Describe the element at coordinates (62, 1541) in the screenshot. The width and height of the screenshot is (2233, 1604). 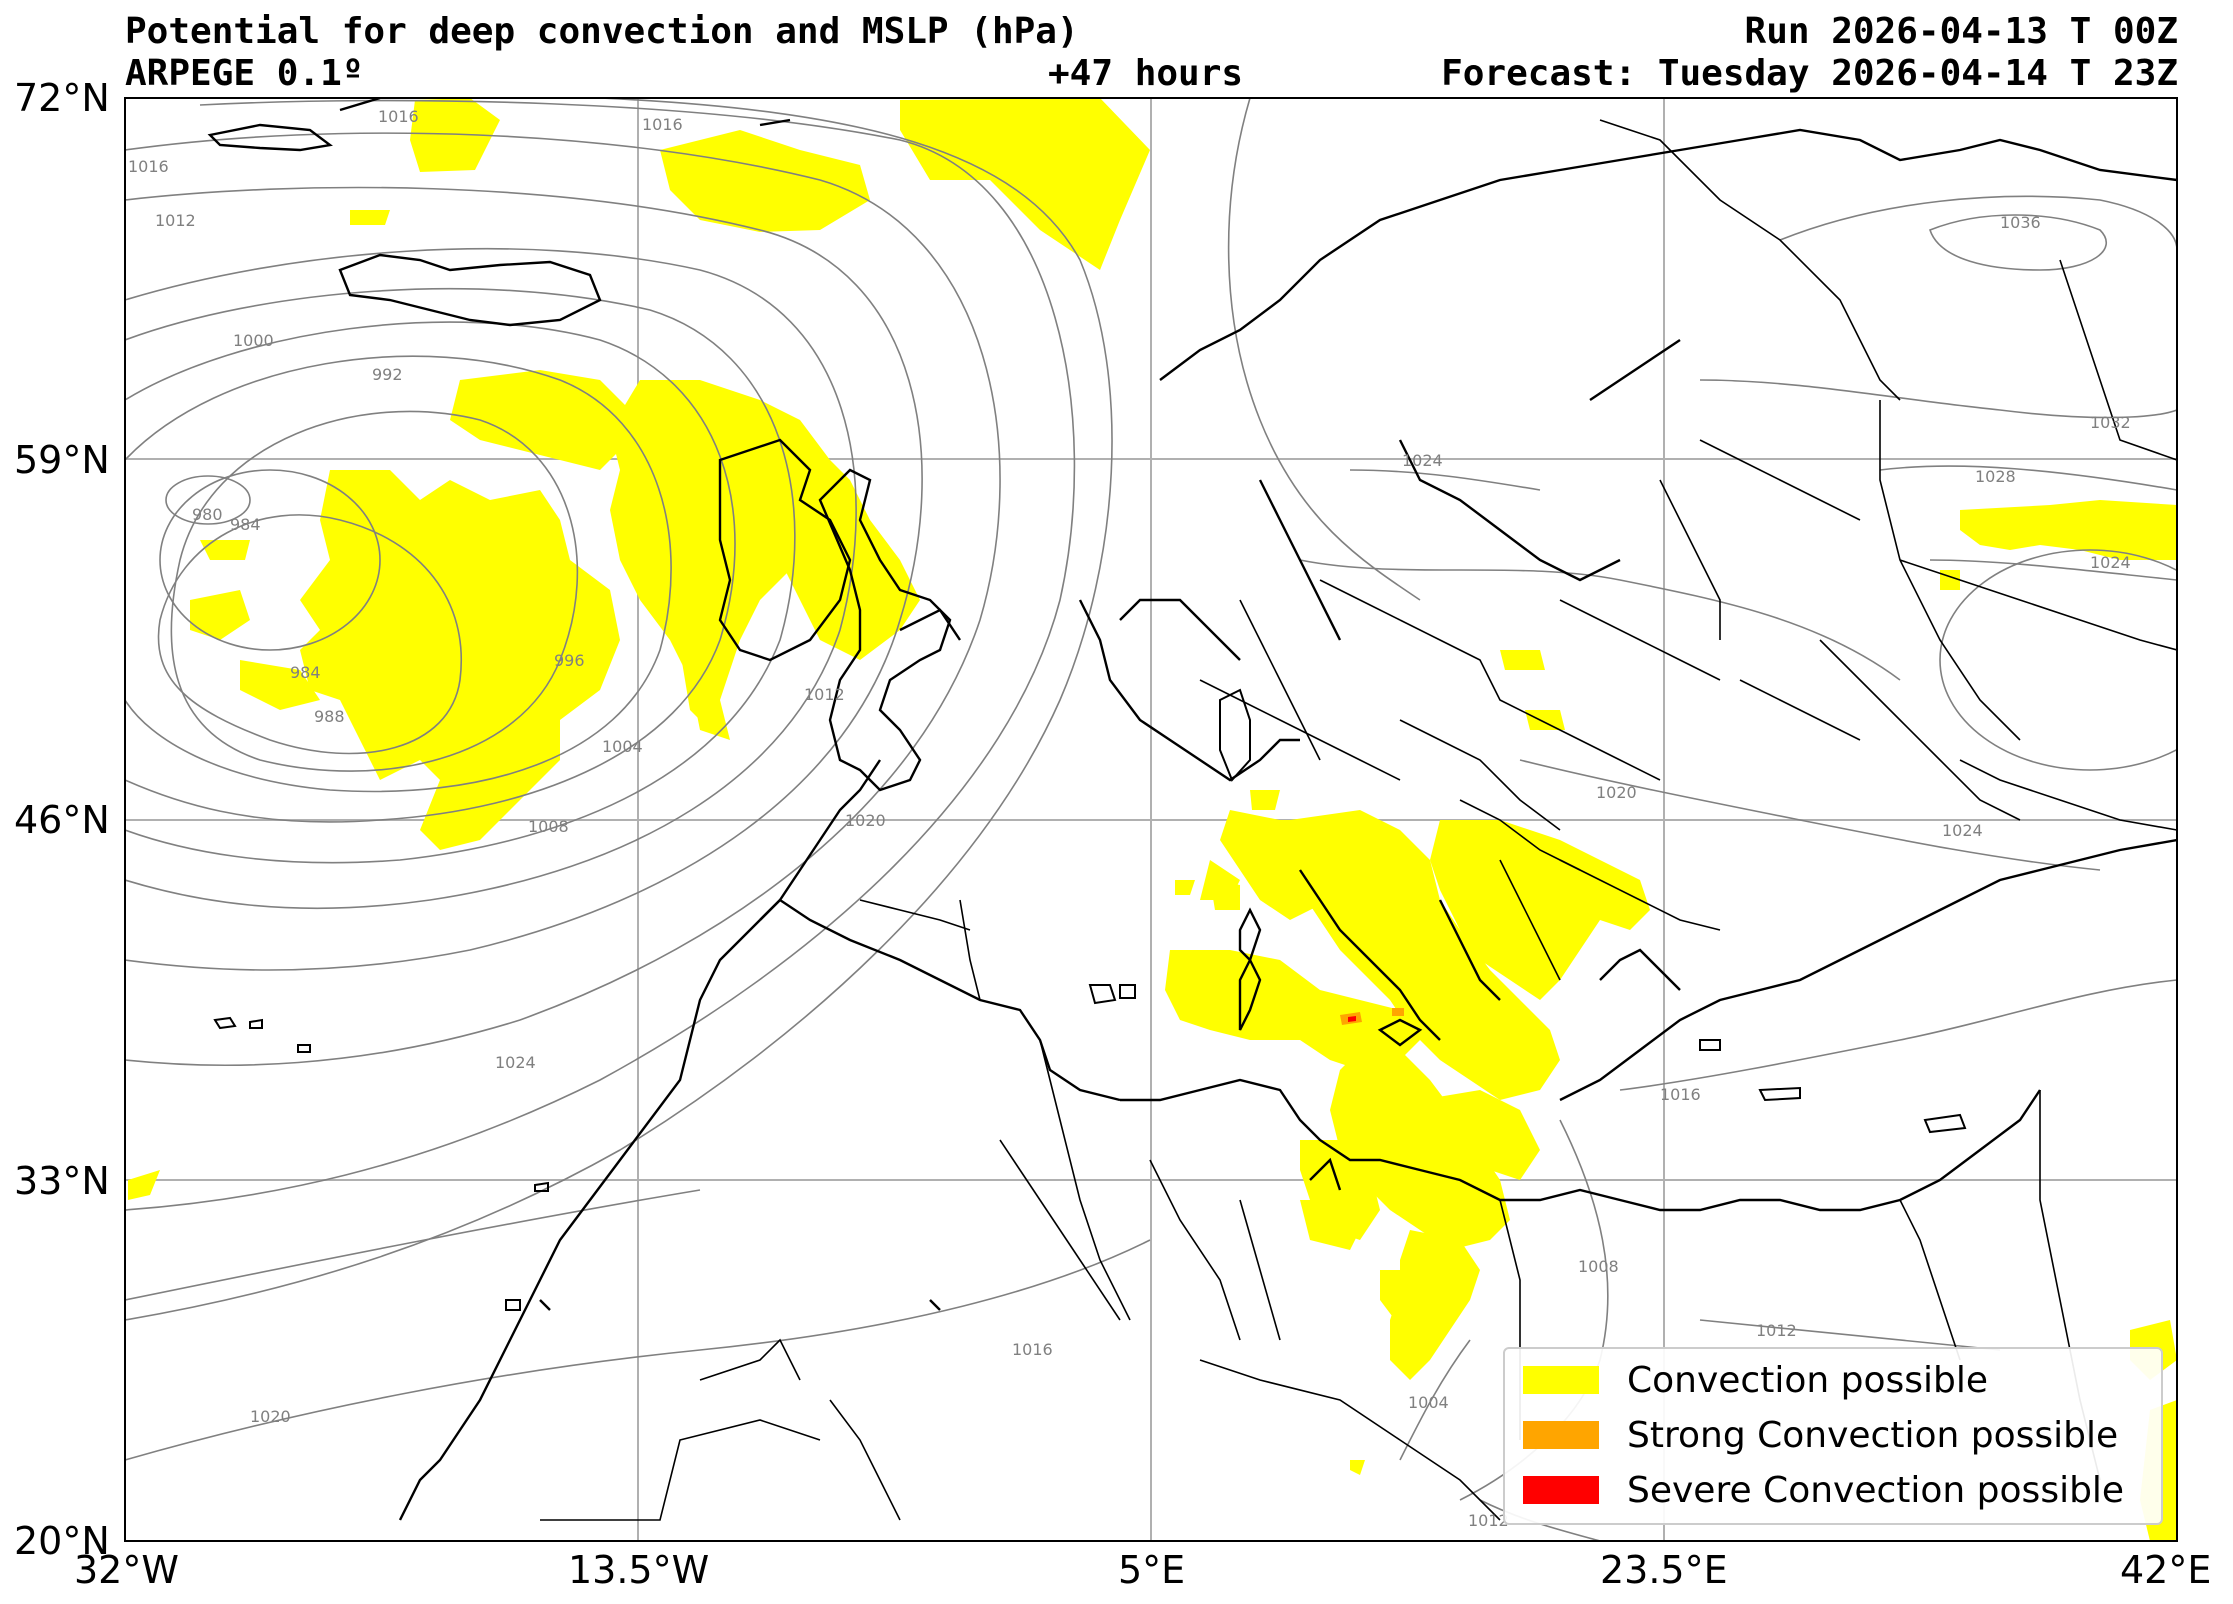
I see `lat-tick-label: 20°N` at that location.